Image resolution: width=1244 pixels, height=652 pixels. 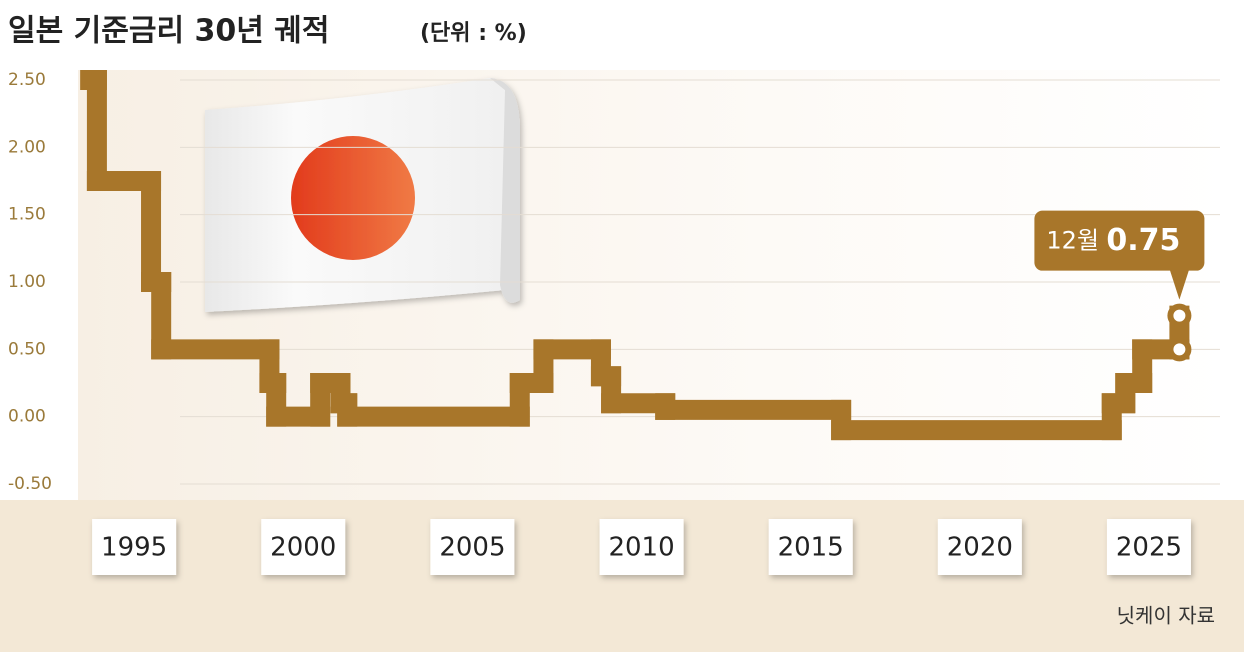 I want to click on value-label: 0.75, so click(x=1143, y=240).